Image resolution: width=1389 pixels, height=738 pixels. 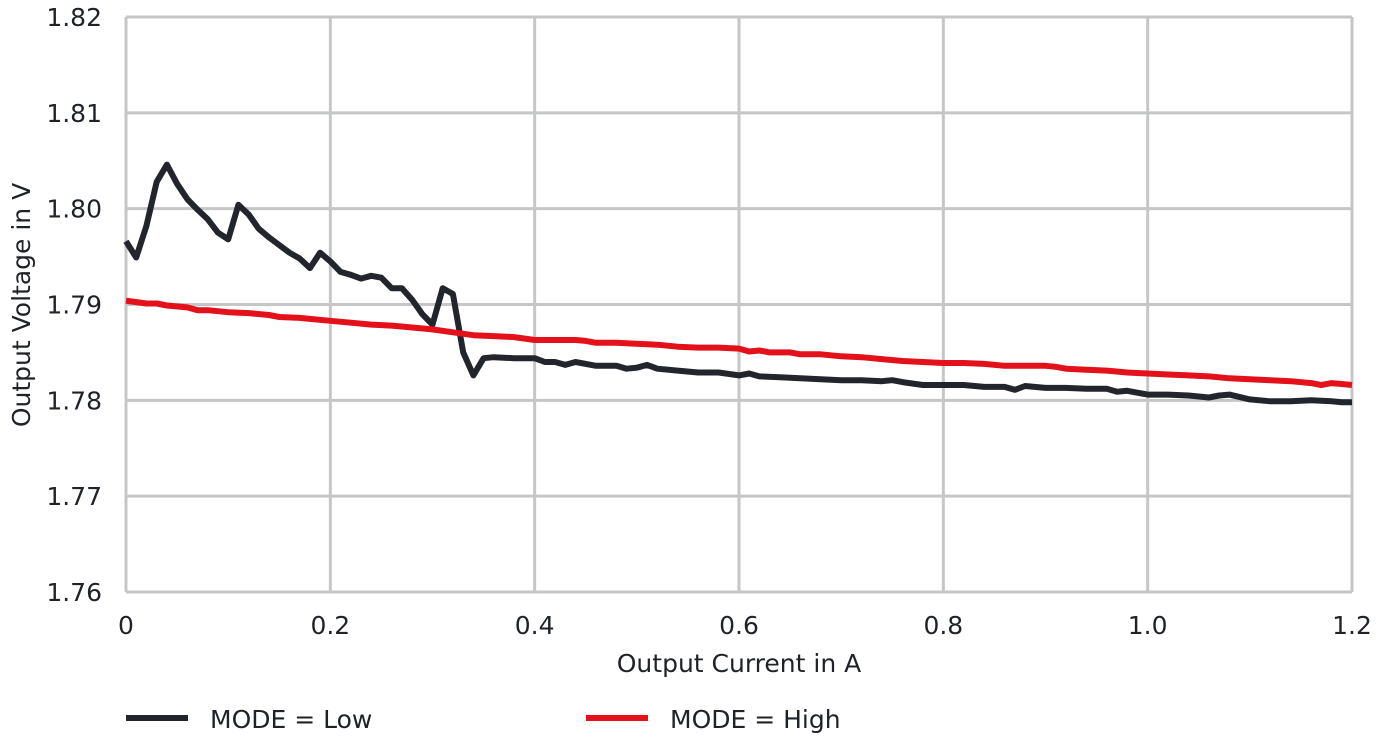 I want to click on legend-item-high: MODE = High, so click(x=713, y=719).